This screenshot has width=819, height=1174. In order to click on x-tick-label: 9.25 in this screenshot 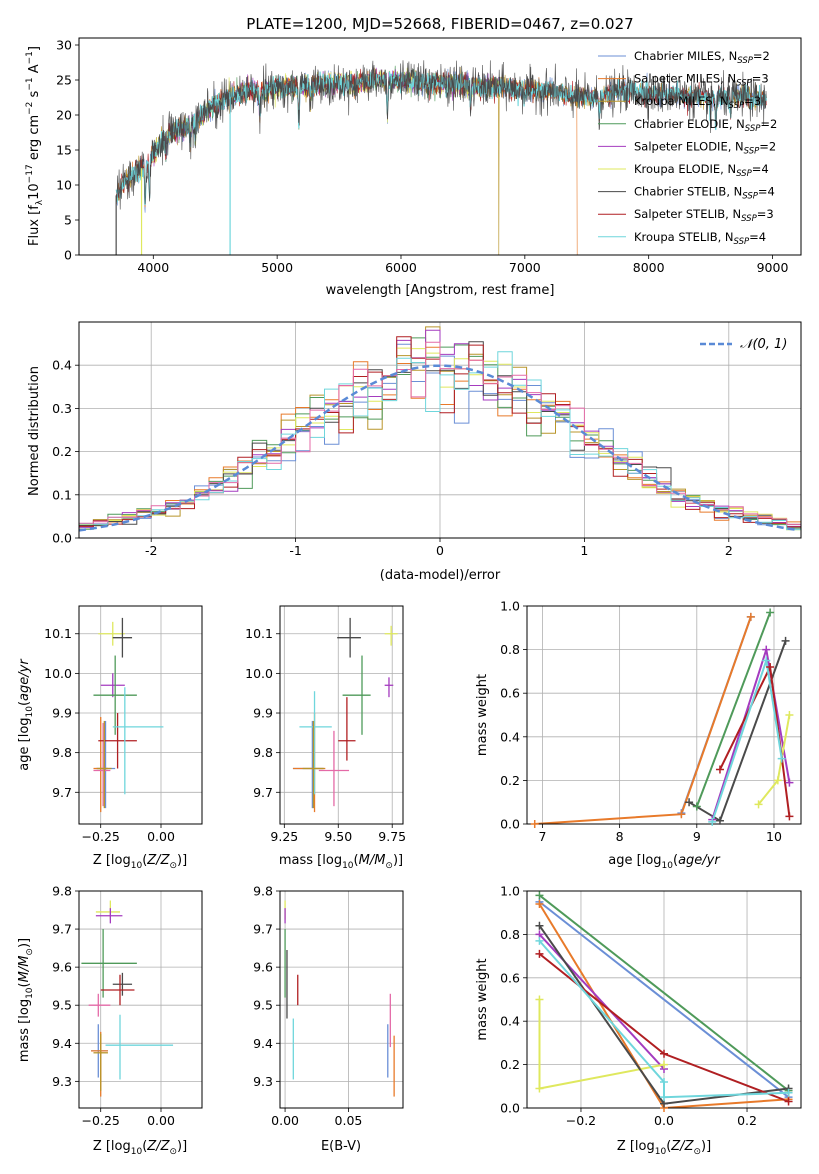, I will do `click(284, 836)`.